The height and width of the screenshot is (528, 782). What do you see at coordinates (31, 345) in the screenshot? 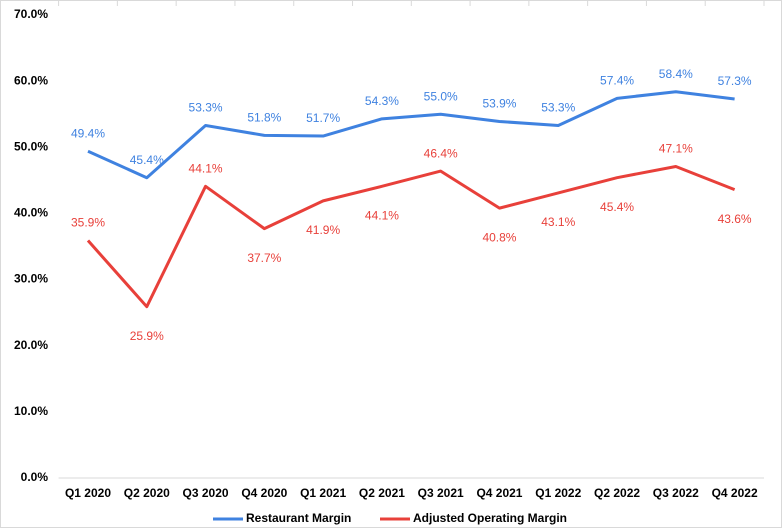
I see `y-tick-label: 20.0%` at bounding box center [31, 345].